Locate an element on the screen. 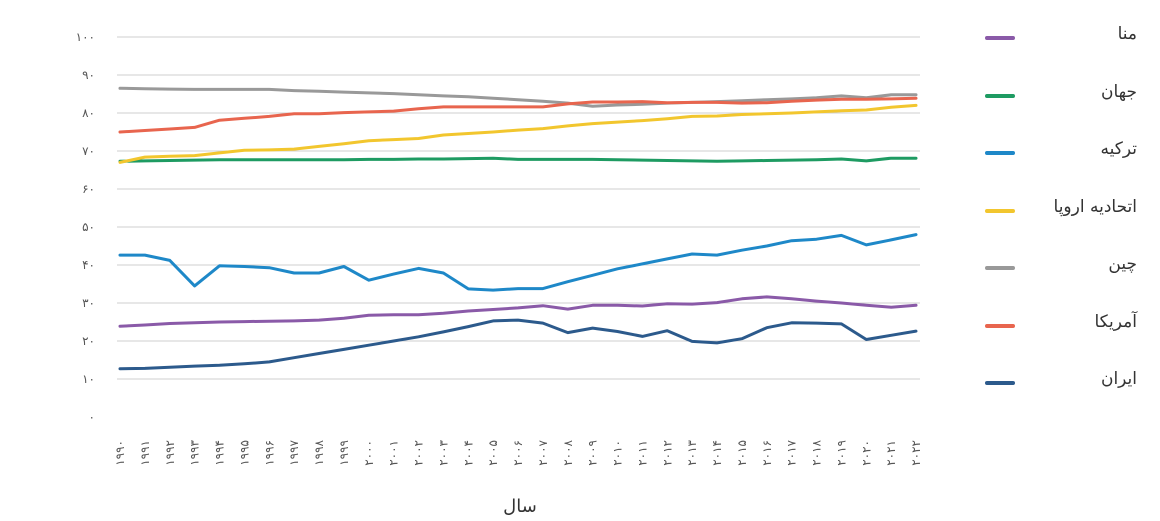 The height and width of the screenshot is (521, 1160). x-tick-label: ۲۰۰۴ is located at coordinates (468, 453).